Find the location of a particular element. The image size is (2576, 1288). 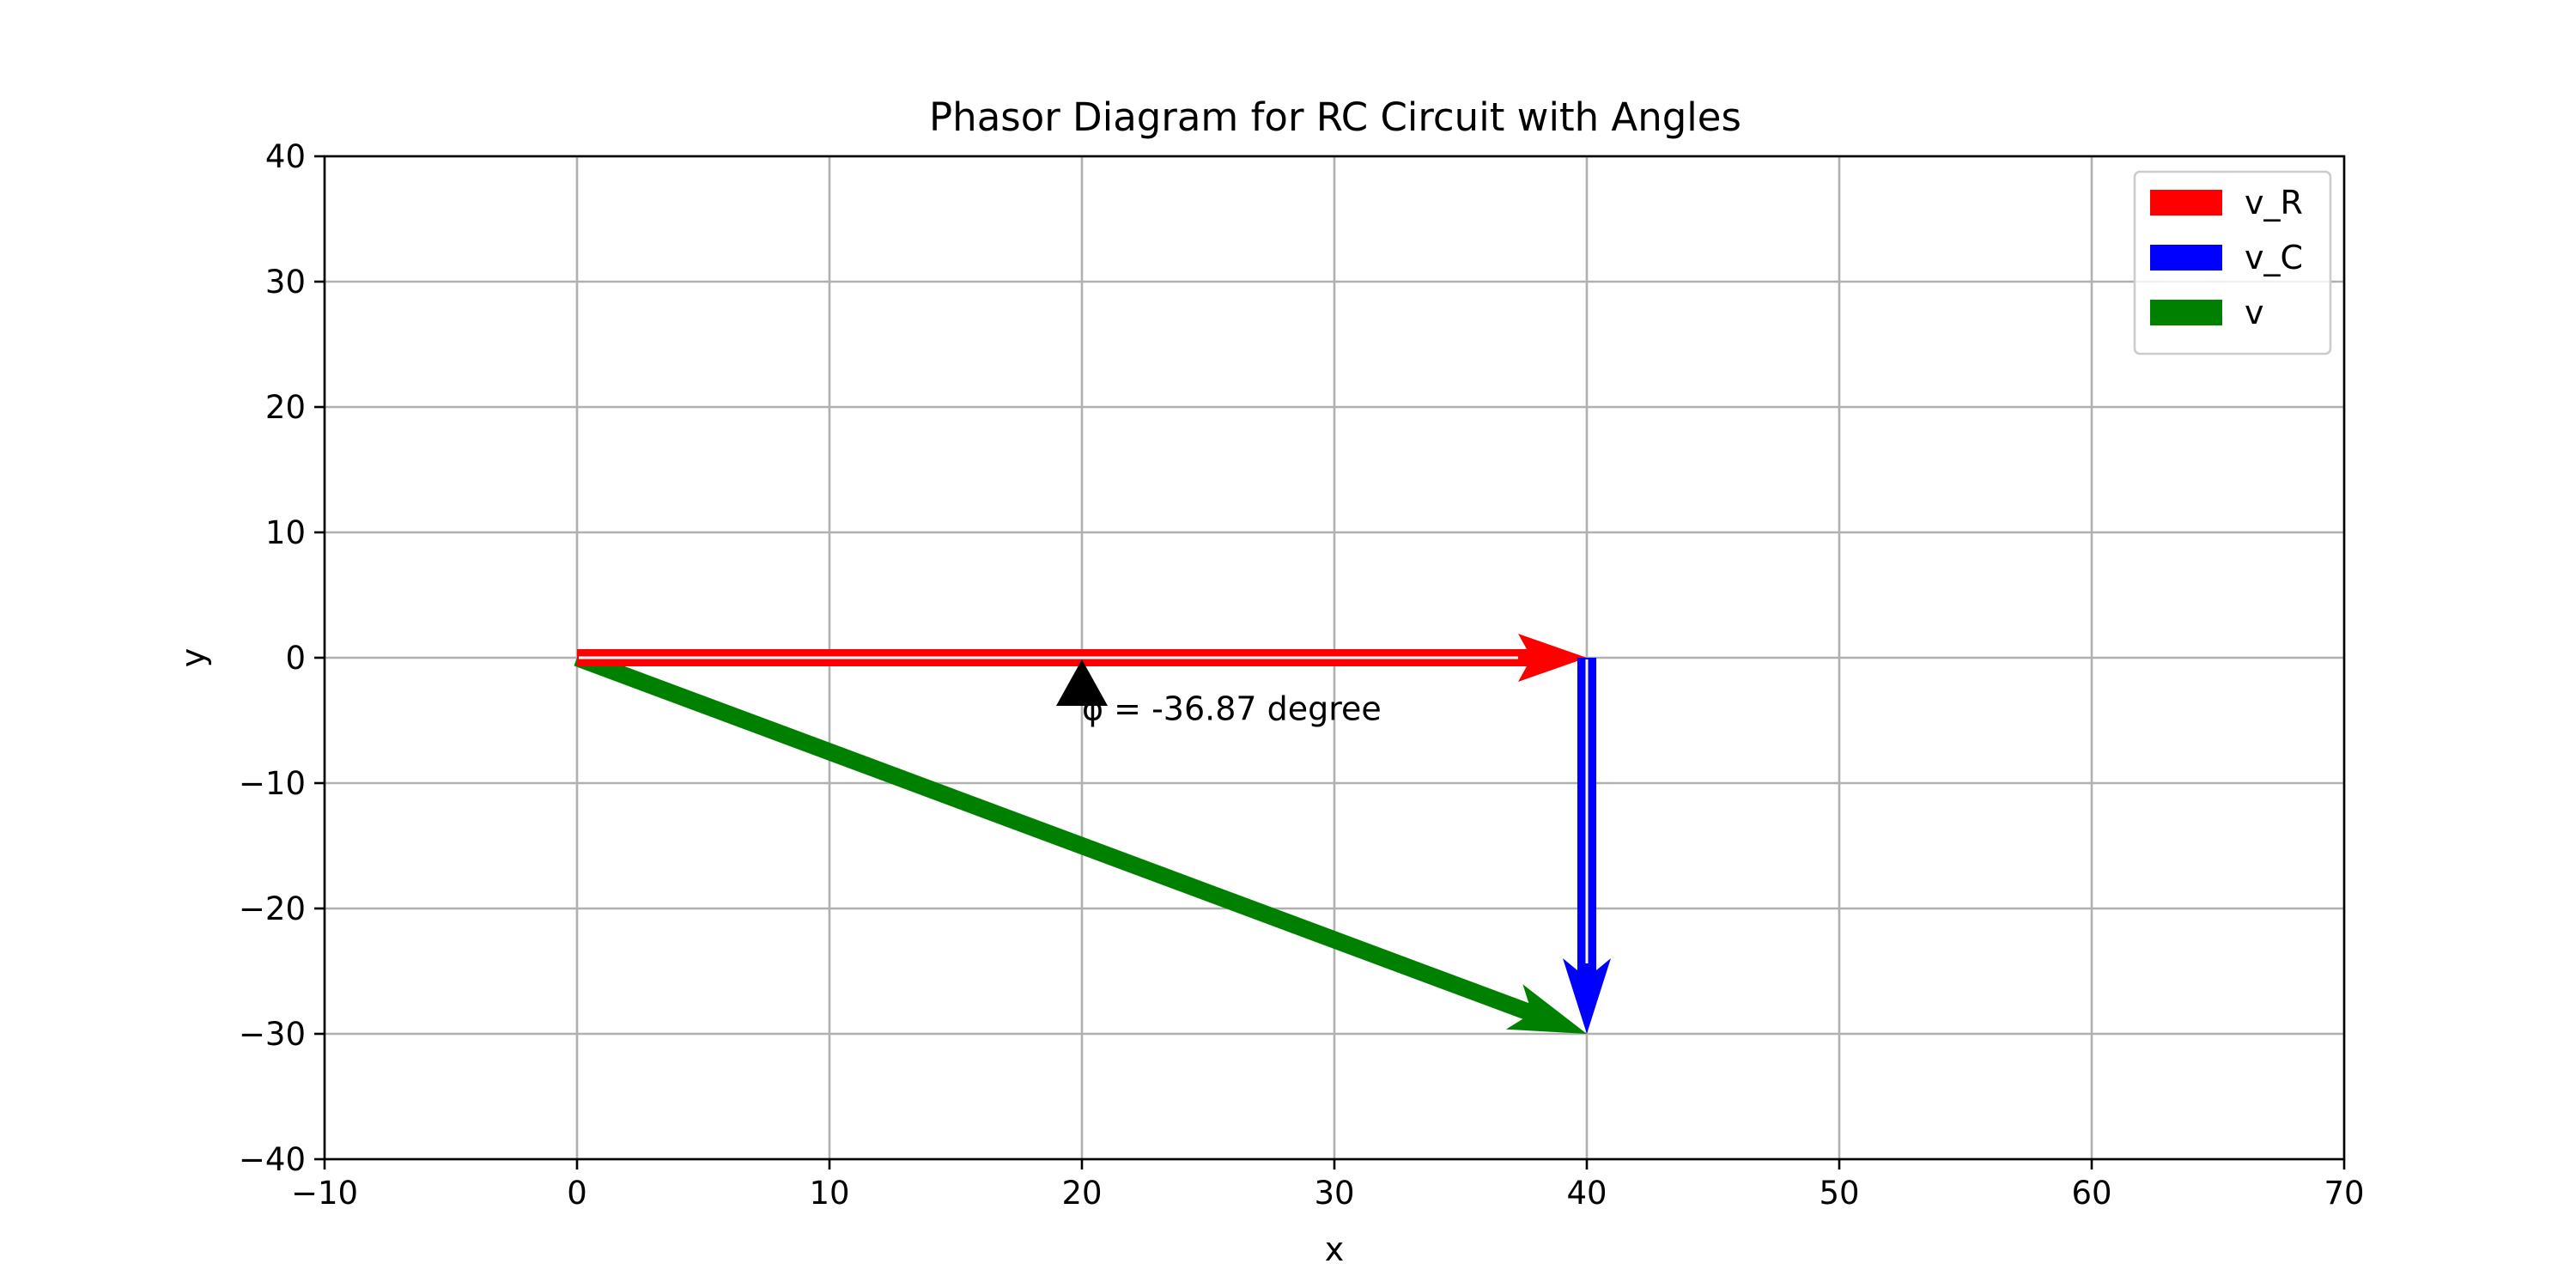

annotation-arrow is located at coordinates (1082, 682).